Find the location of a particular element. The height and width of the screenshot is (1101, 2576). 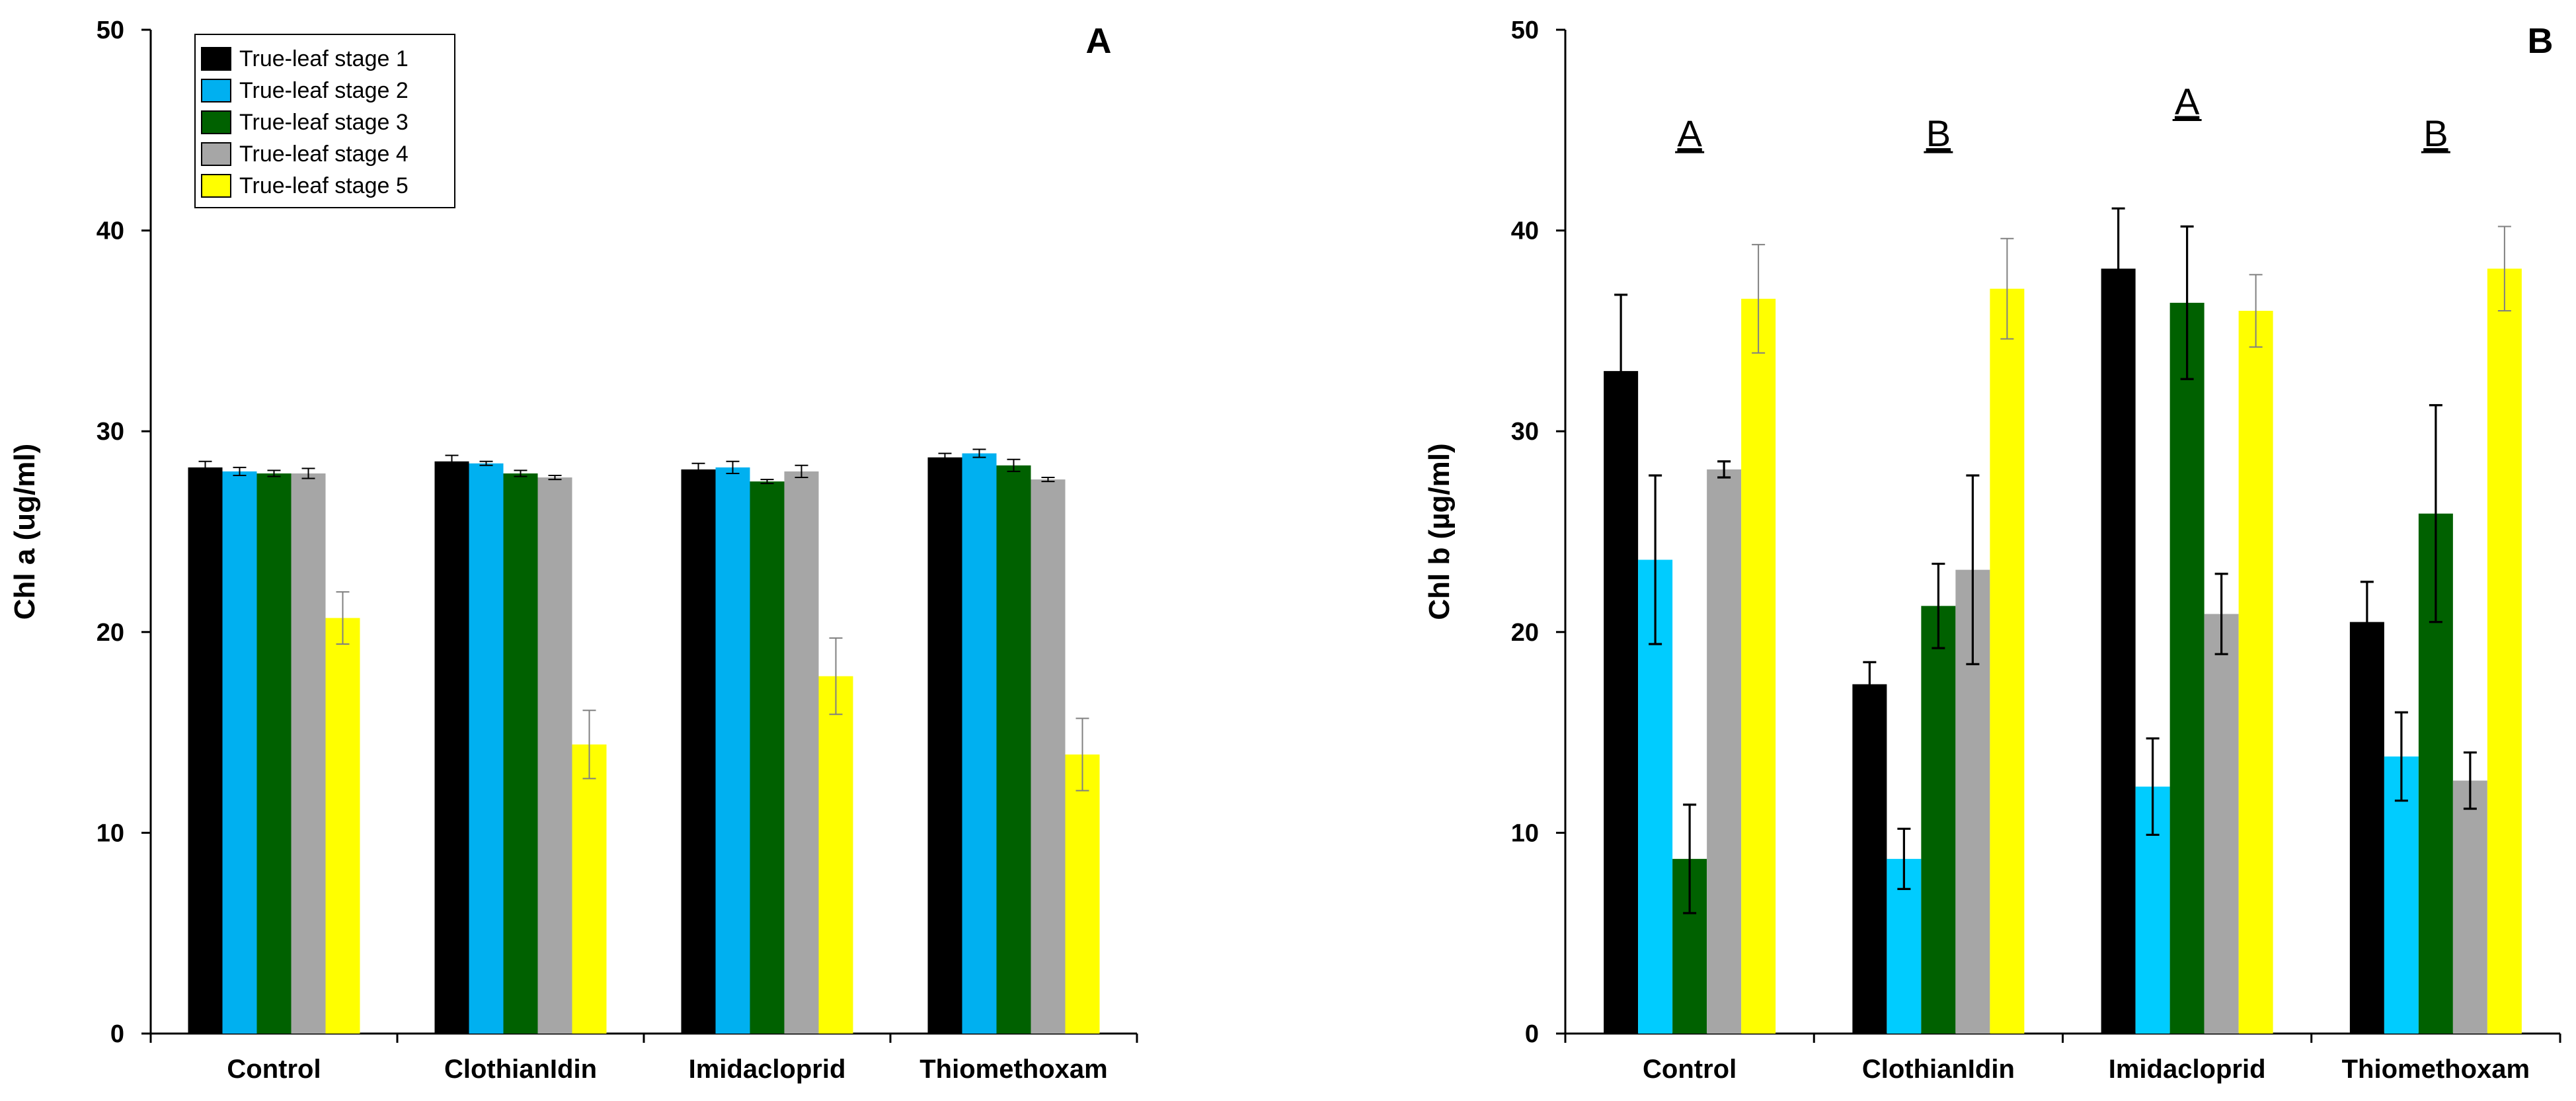

legend-frame is located at coordinates (324, 121).